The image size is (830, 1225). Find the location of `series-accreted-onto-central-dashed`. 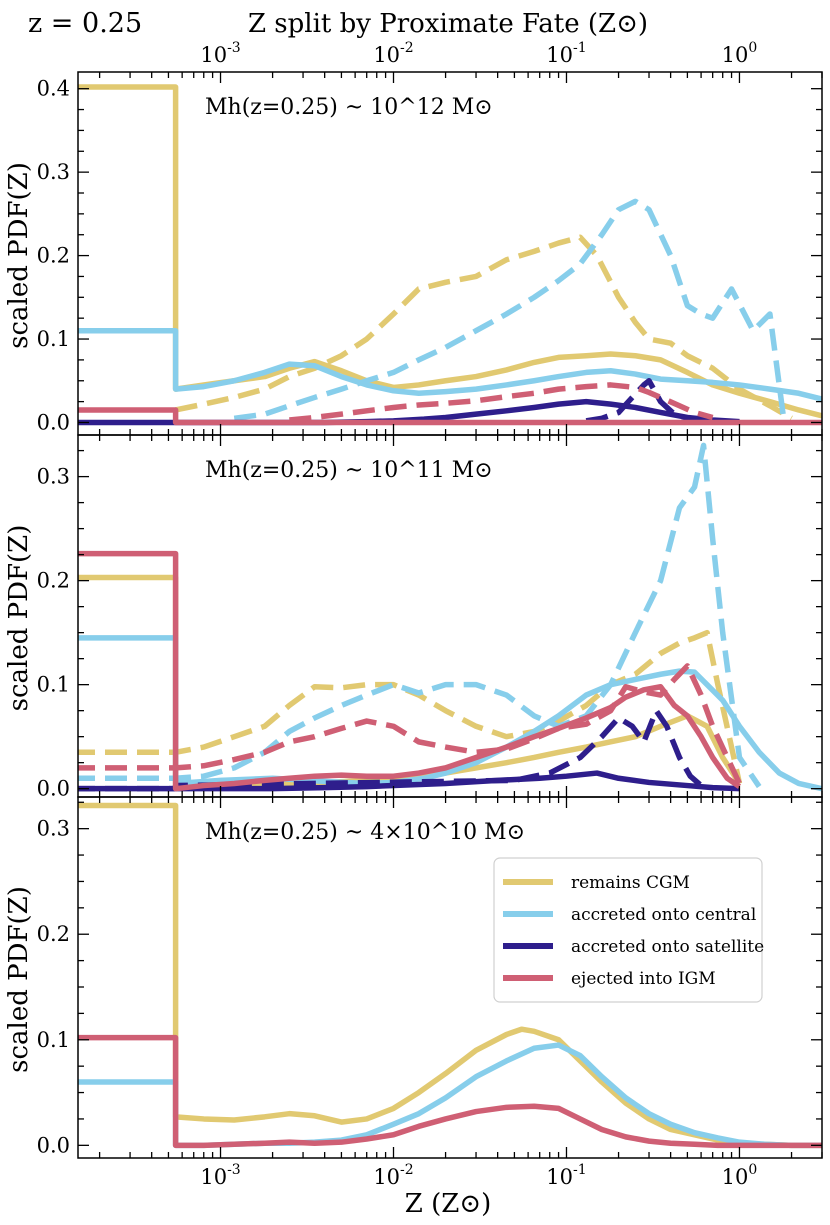

series-accreted-onto-central-dashed is located at coordinates (510, 310).